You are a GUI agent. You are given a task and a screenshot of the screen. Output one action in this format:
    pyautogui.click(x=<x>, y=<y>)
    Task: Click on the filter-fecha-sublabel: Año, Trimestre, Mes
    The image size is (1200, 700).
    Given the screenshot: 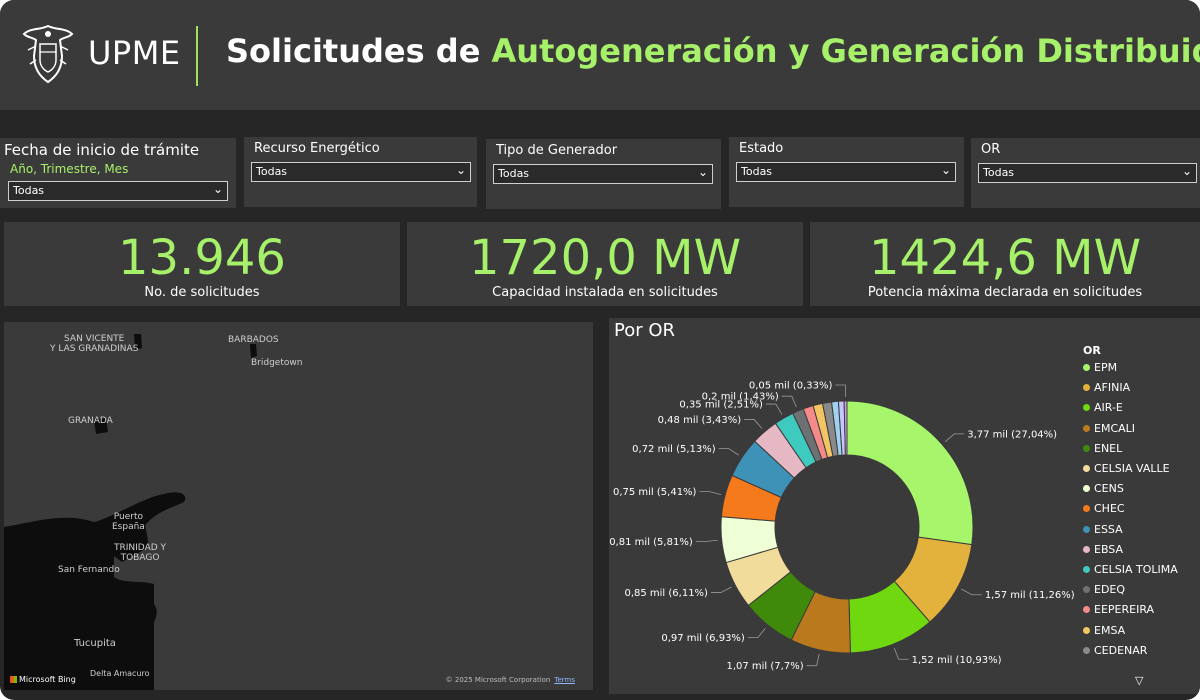 What is the action you would take?
    pyautogui.click(x=69, y=169)
    